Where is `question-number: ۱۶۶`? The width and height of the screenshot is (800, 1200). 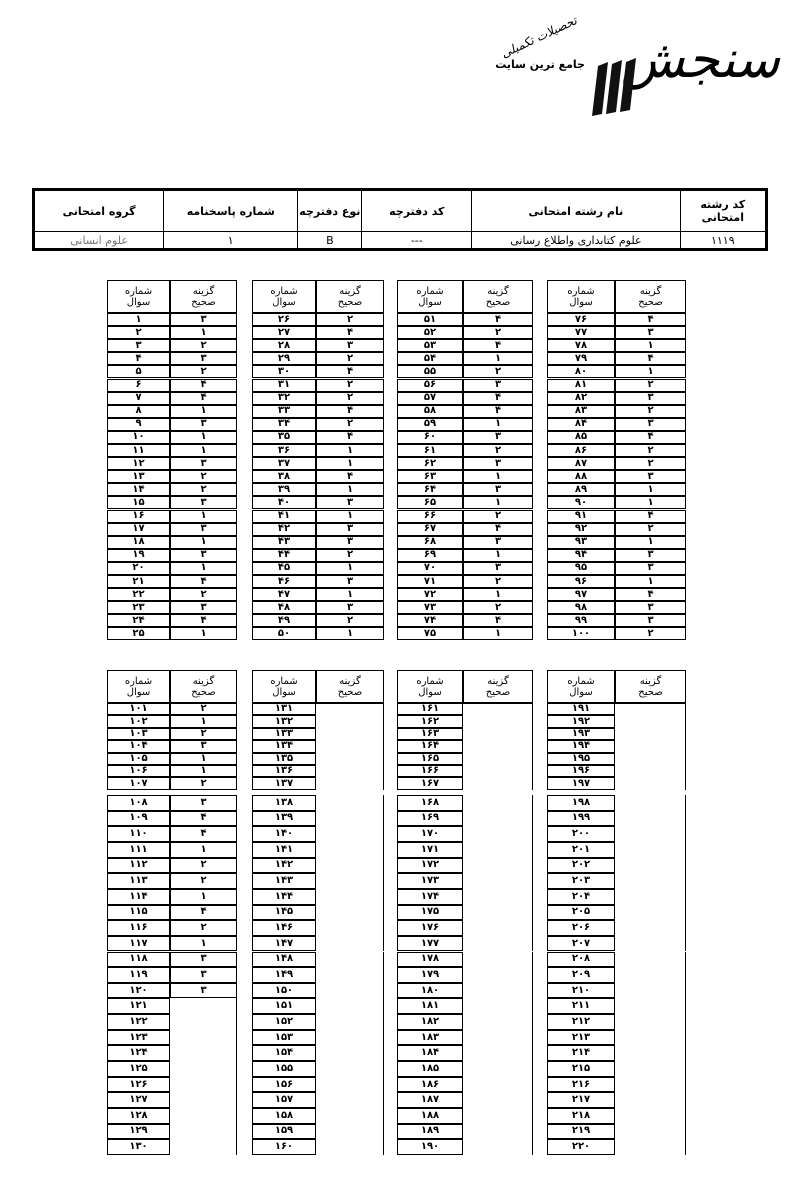
question-number: ۱۶۶ is located at coordinates (430, 771).